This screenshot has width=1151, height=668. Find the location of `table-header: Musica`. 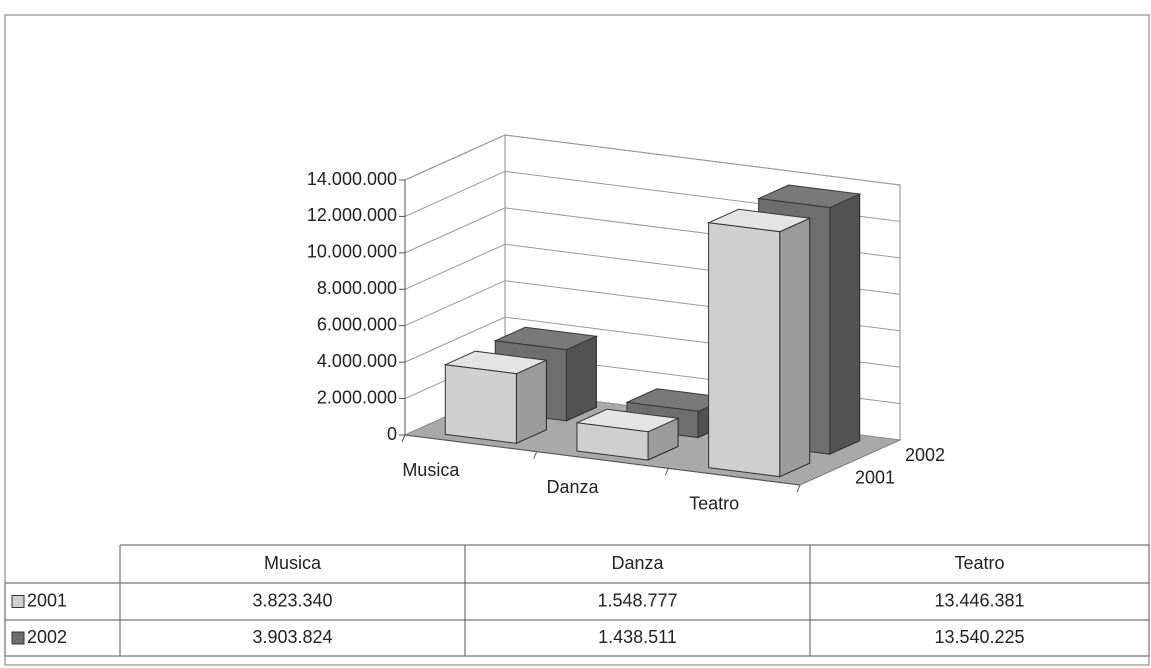

table-header: Musica is located at coordinates (293, 563).